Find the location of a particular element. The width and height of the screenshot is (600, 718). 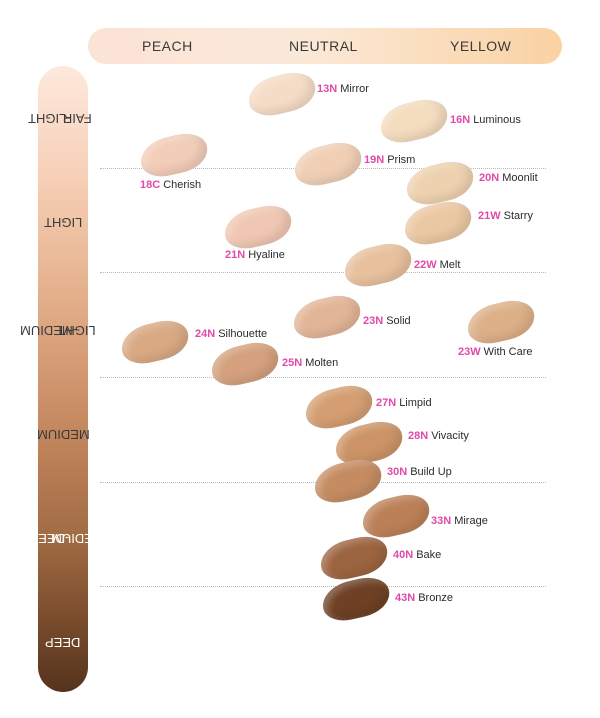

depth-deep: DEEP is located at coordinates (63, 642).